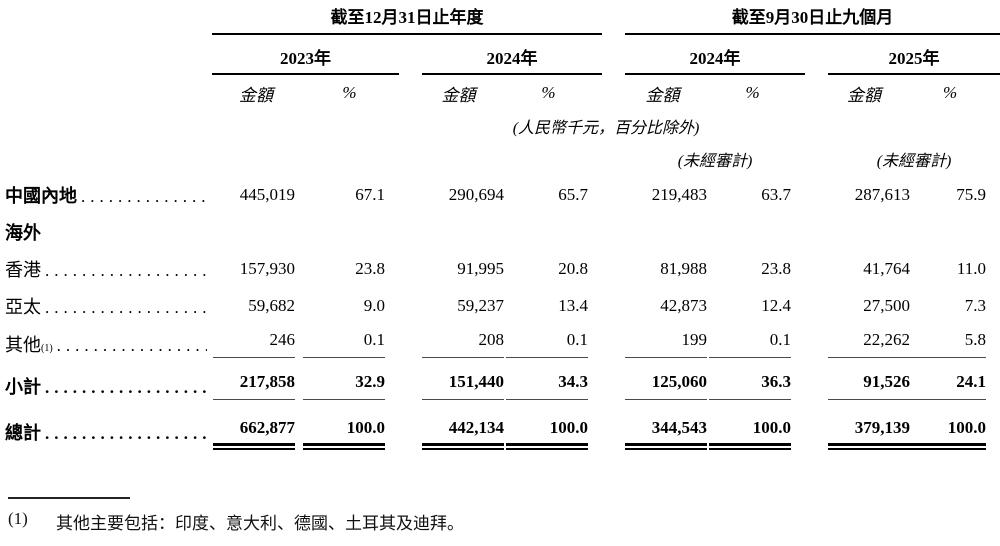 This screenshot has height=546, width=1000. What do you see at coordinates (887, 305) in the screenshot?
I see `amount-value: 27,500` at bounding box center [887, 305].